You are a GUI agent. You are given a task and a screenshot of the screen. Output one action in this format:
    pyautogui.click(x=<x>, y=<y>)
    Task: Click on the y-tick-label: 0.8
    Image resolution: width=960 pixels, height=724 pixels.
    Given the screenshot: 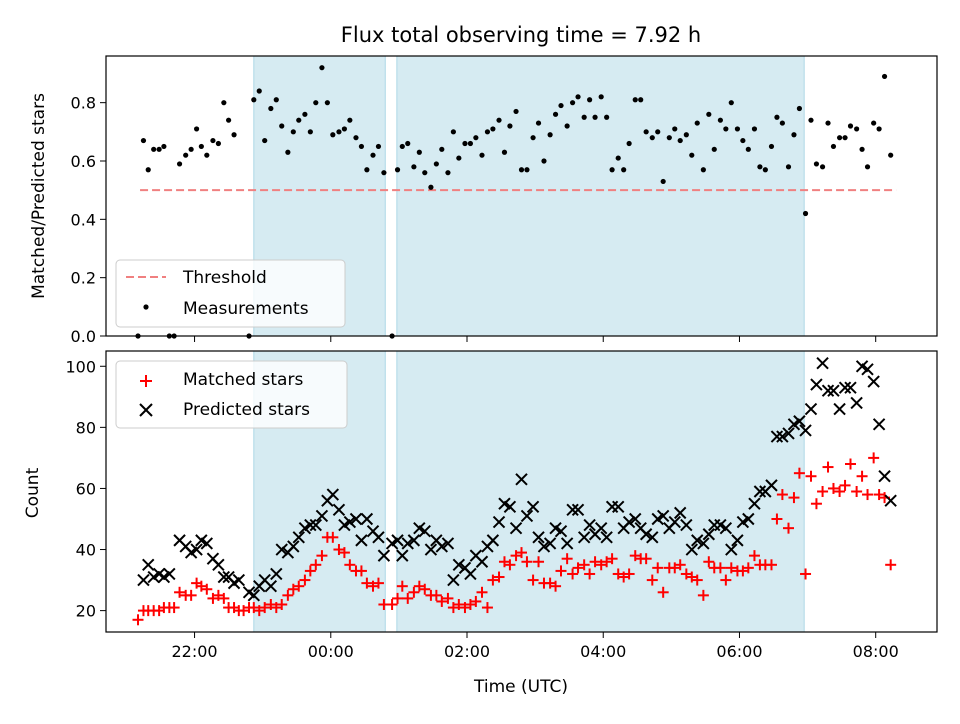 What is the action you would take?
    pyautogui.click(x=83, y=103)
    